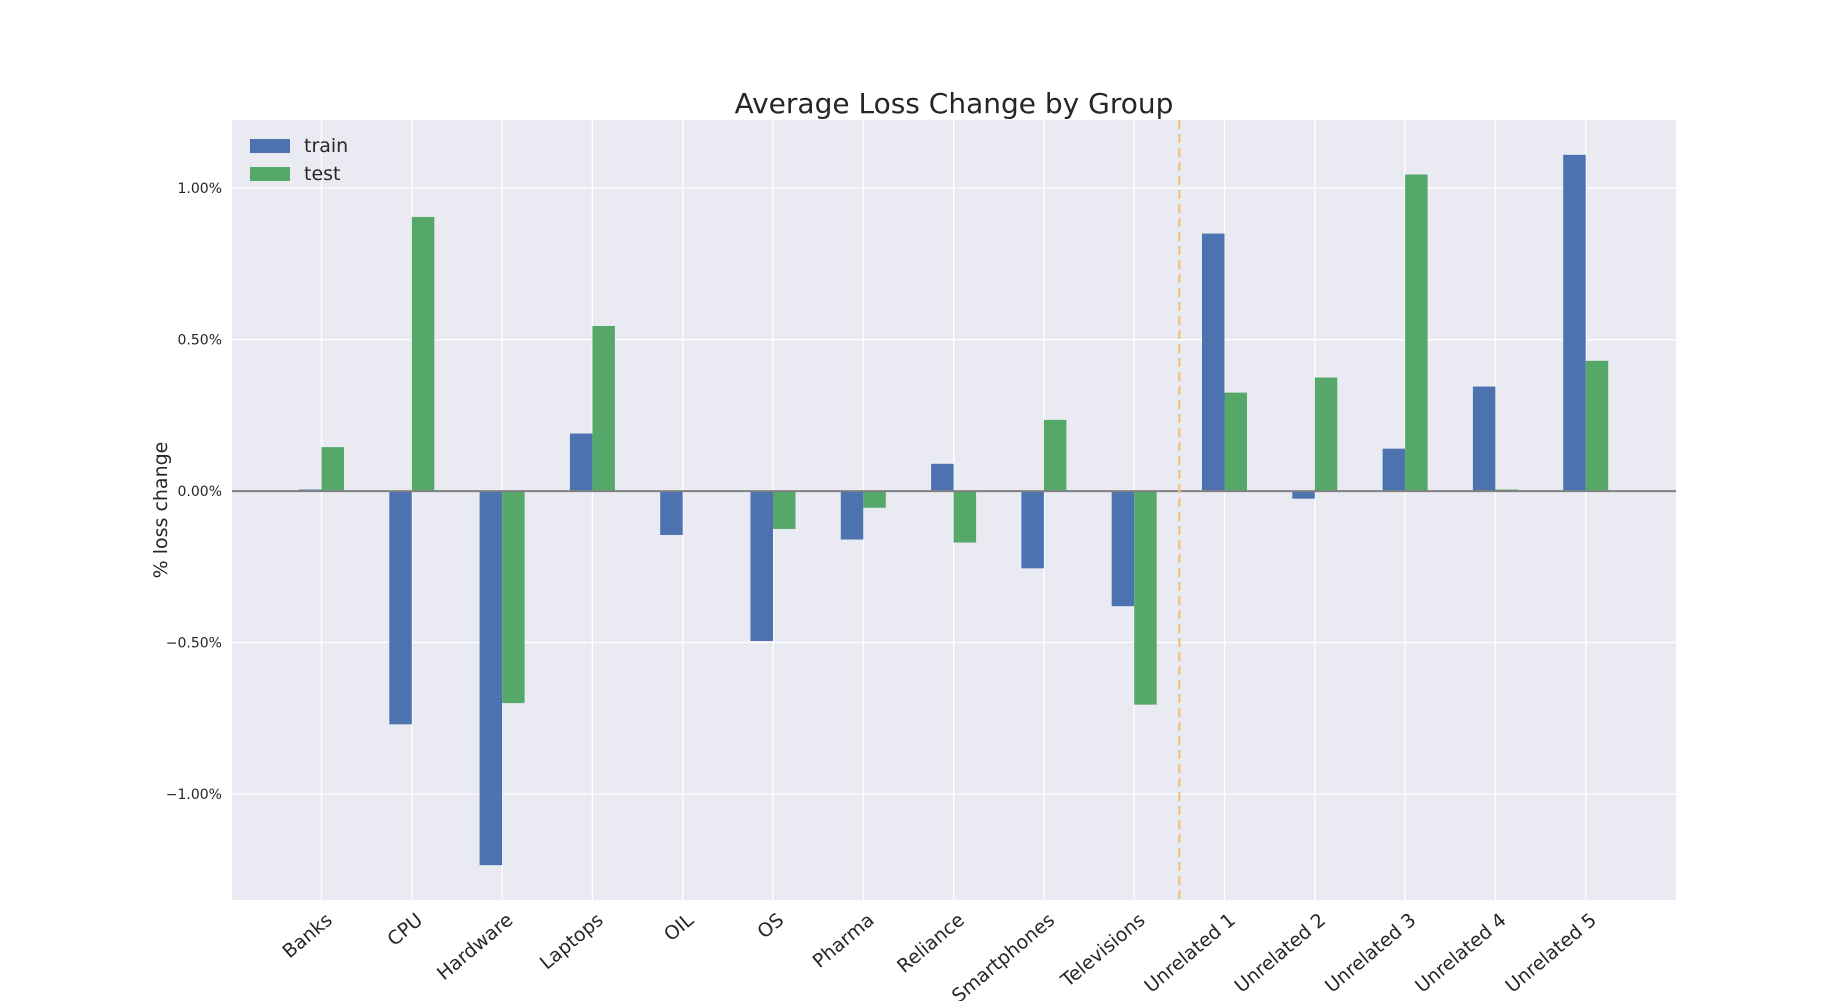 This screenshot has height=1001, width=1843. What do you see at coordinates (270, 174) in the screenshot?
I see `legend-swatch-test` at bounding box center [270, 174].